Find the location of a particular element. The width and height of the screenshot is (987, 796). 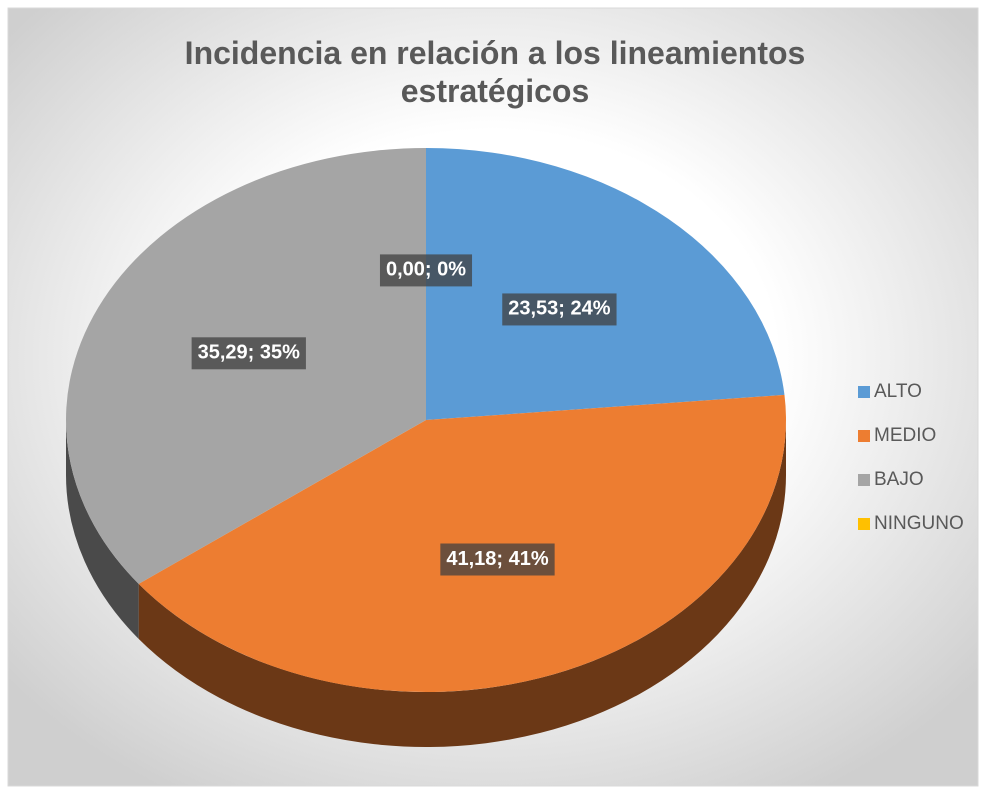

legend-label: MEDIO is located at coordinates (905, 435).